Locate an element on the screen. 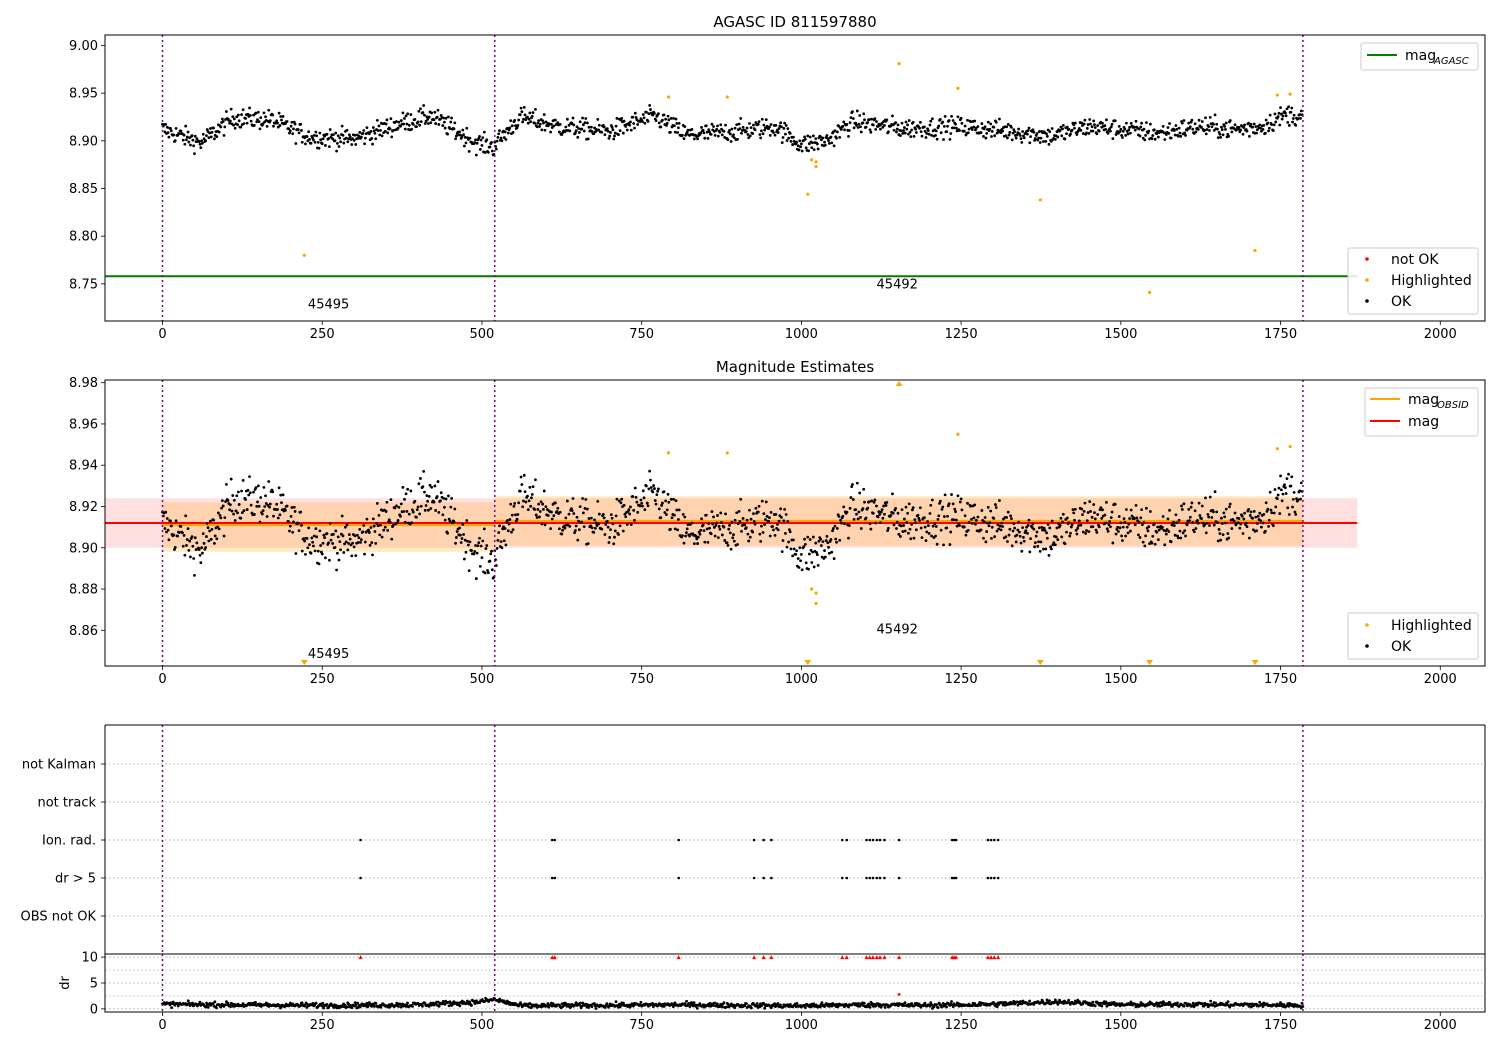 Image resolution: width=1500 pixels, height=1050 pixels. x-tick-label: 0 is located at coordinates (162, 1025).